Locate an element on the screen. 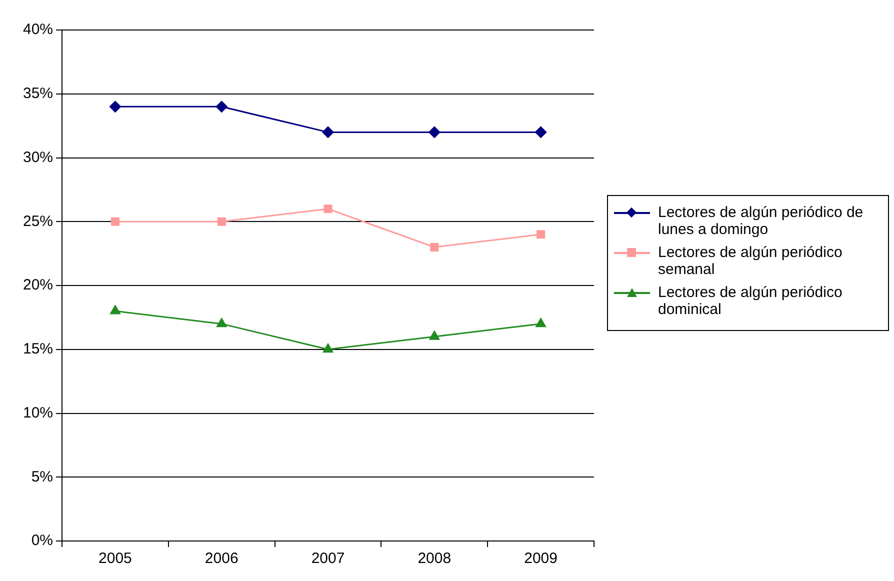 The width and height of the screenshot is (894, 581). legend-label: Lectores de algún periódico dominical is located at coordinates (751, 301).